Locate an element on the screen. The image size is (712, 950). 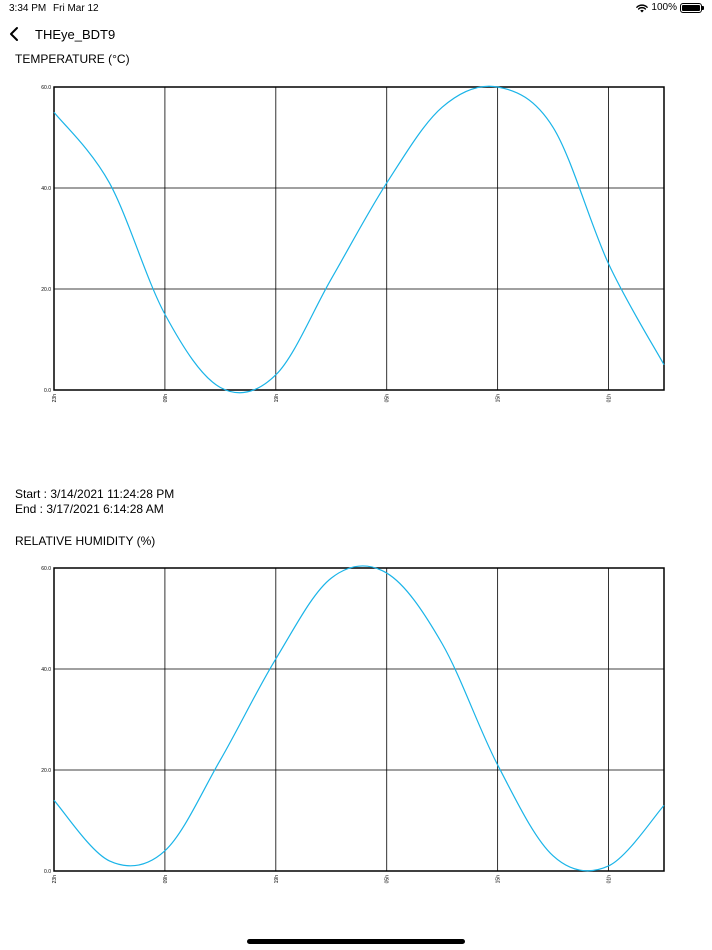
status-date: Fri Mar 12 is located at coordinates (76, 8).